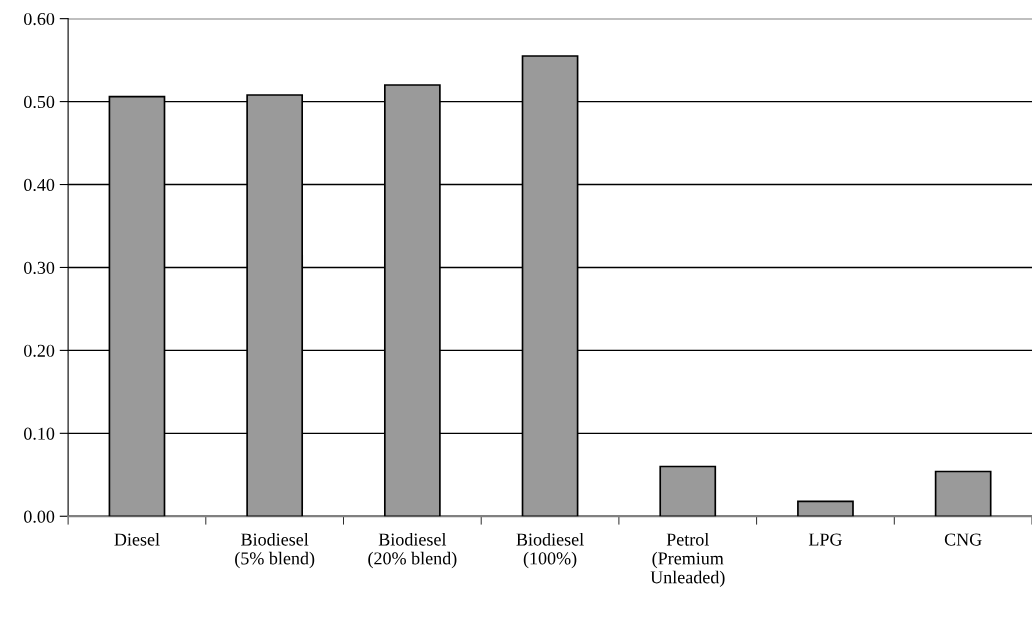 This screenshot has height=622, width=1032. What do you see at coordinates (963, 539) in the screenshot?
I see `x-tick-label: CNG` at bounding box center [963, 539].